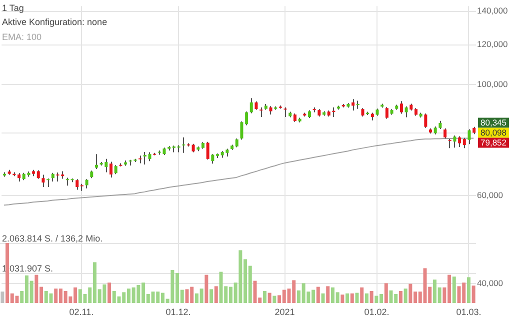  What do you see at coordinates (490, 283) in the screenshot?
I see `y-tick-label: 40,000` at bounding box center [490, 283].